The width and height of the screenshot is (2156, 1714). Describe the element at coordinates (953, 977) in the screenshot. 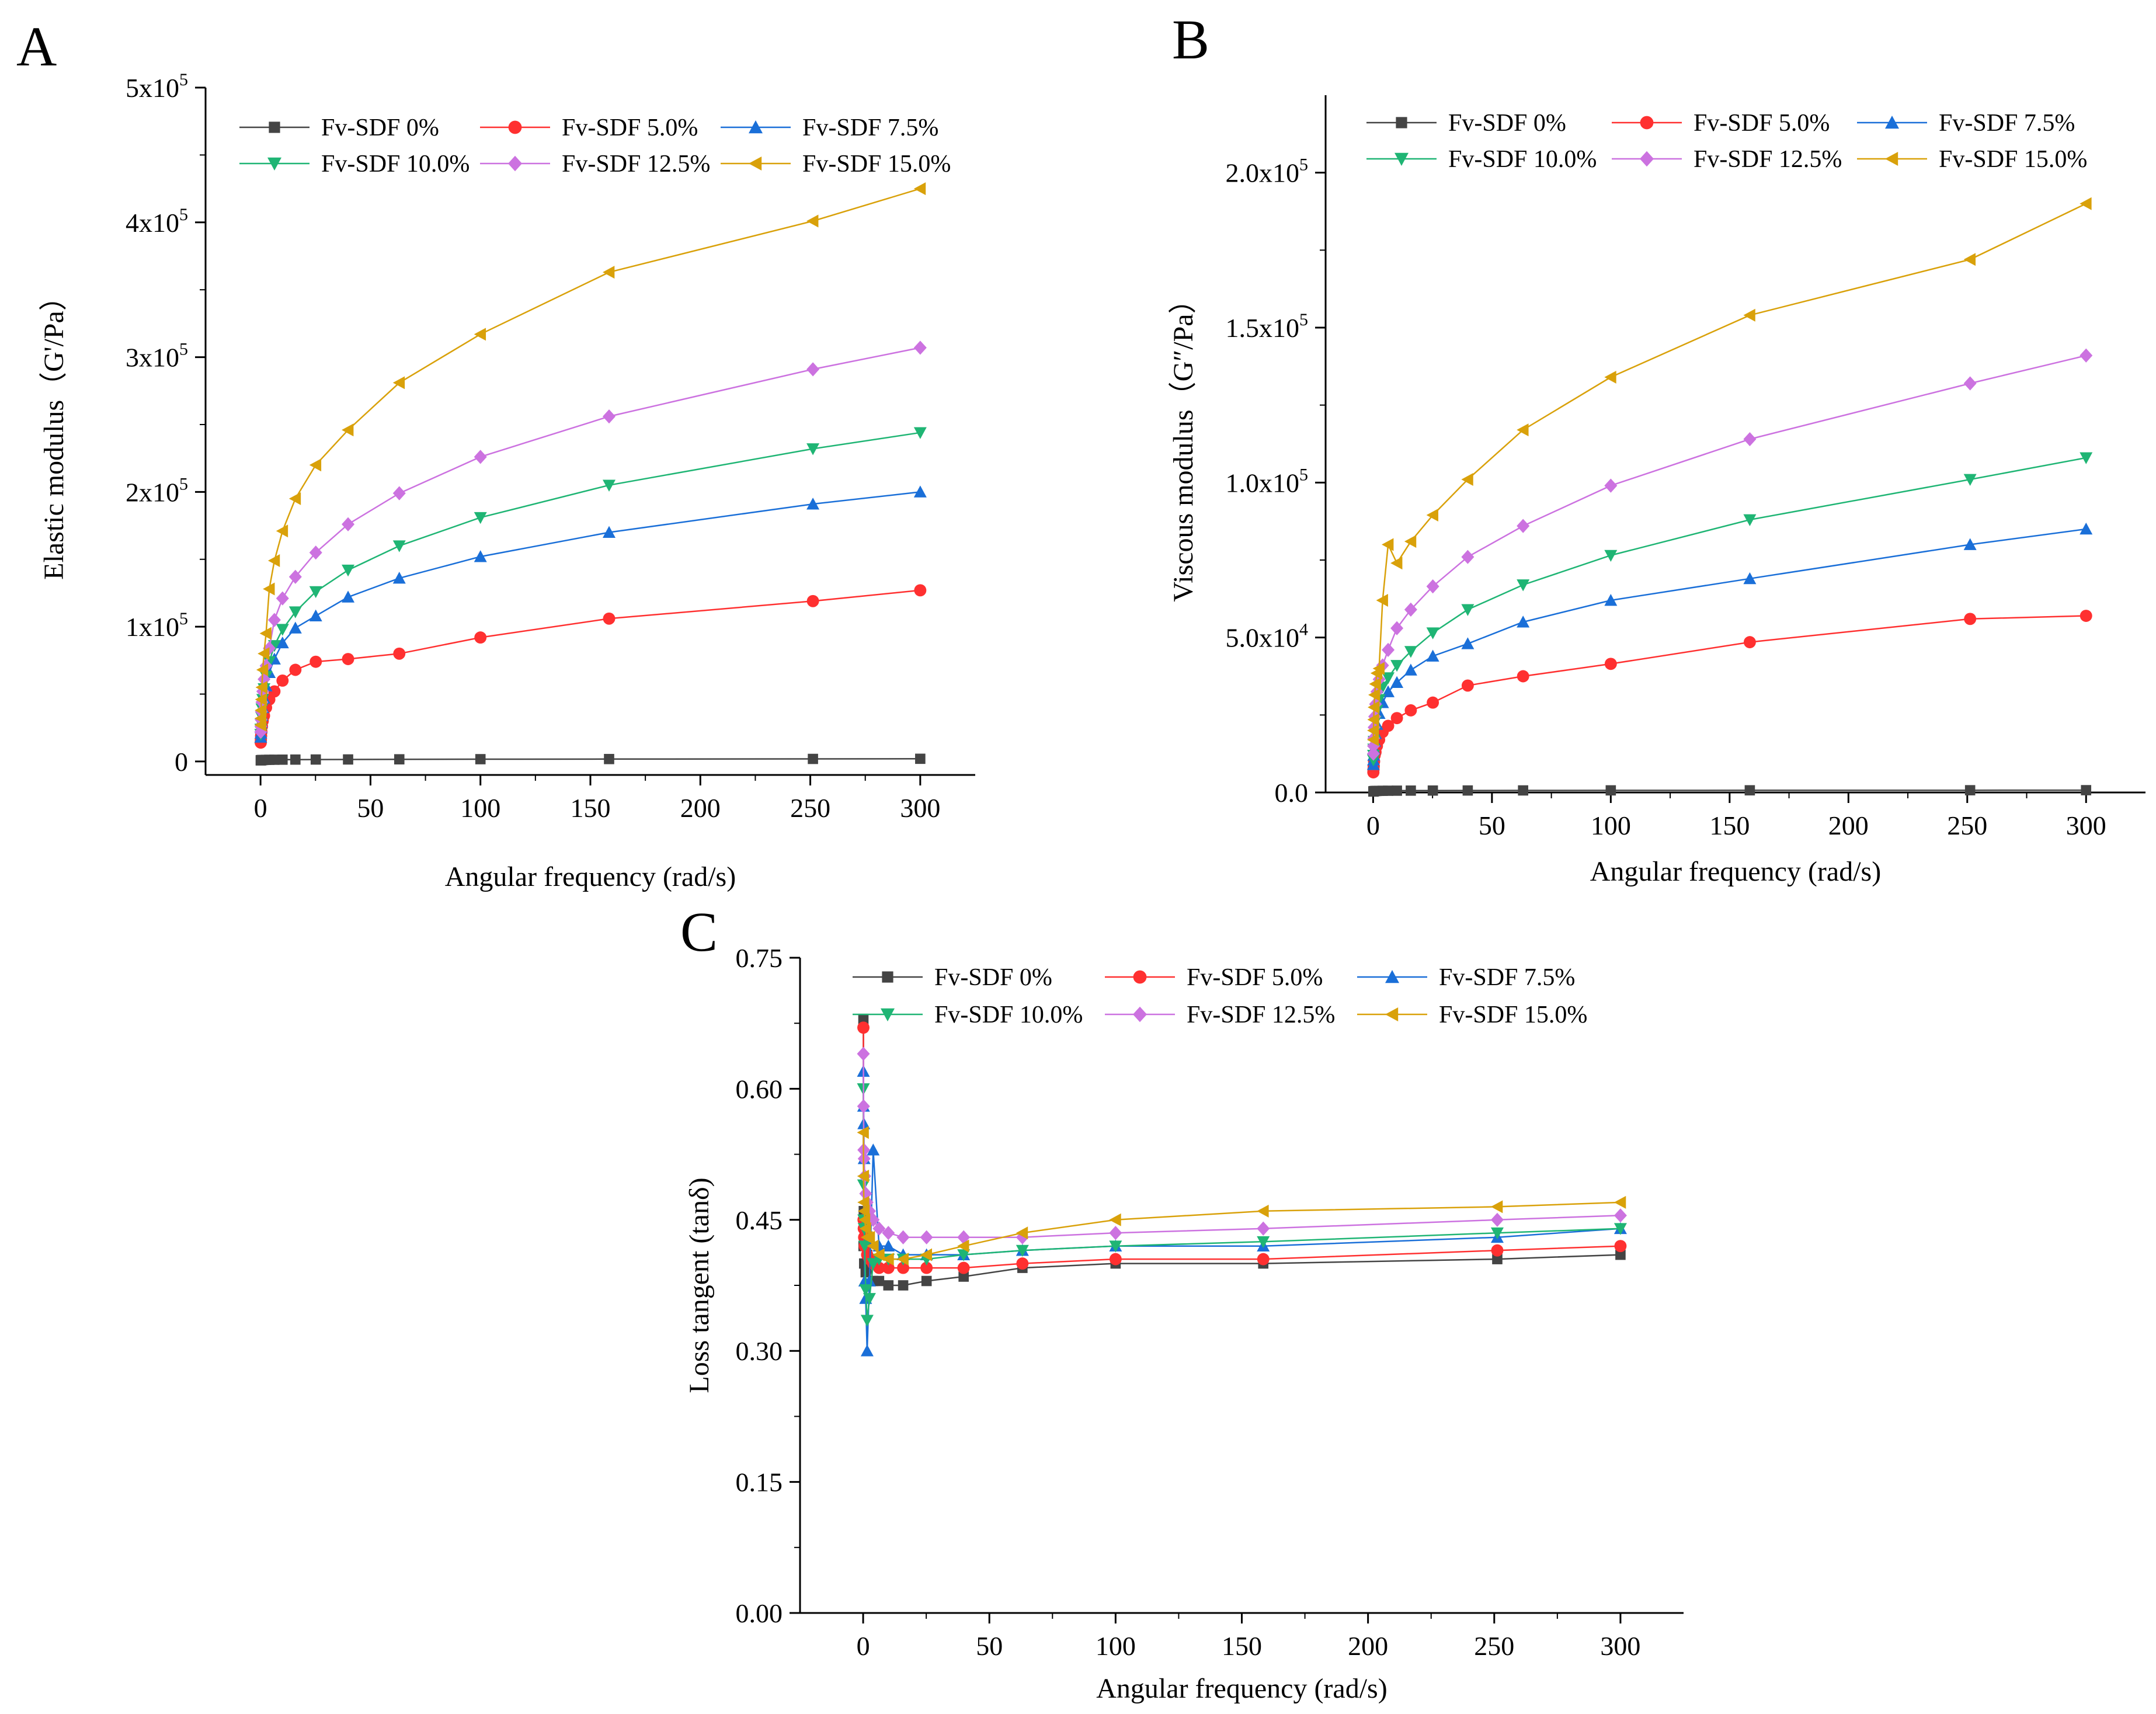

I see `legend-item-fv-sdf-0: Fv-SDF 0%` at that location.